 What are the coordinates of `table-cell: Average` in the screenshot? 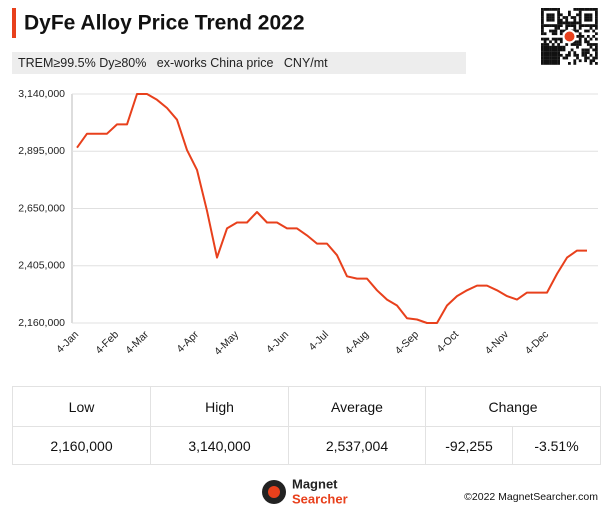 It's located at (357, 406).